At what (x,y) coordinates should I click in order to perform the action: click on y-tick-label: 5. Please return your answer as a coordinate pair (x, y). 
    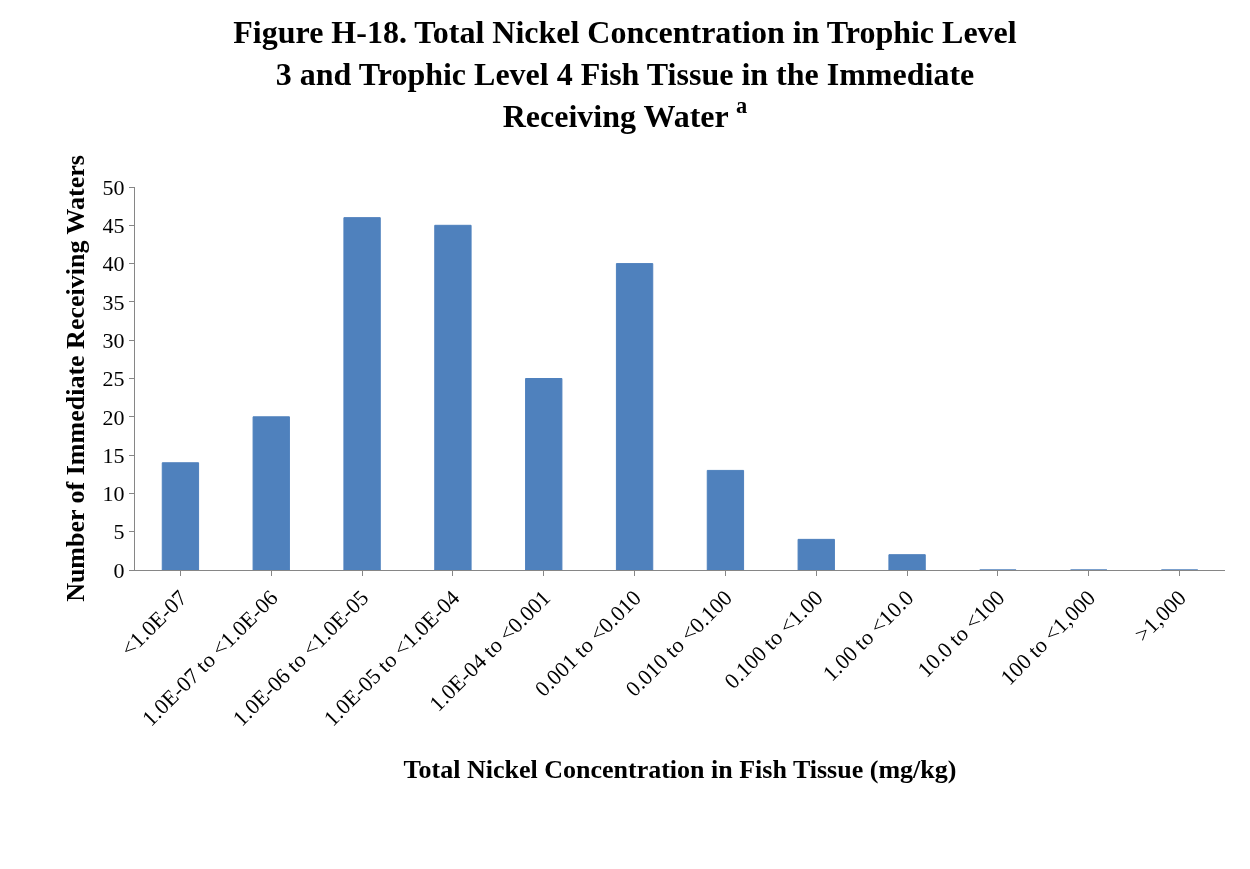
    Looking at the image, I should click on (119, 532).